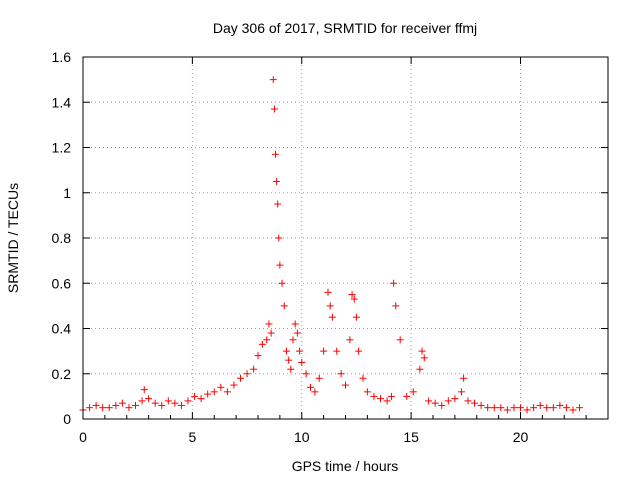 The height and width of the screenshot is (480, 640). What do you see at coordinates (192, 437) in the screenshot?
I see `x-tick-label: 5` at bounding box center [192, 437].